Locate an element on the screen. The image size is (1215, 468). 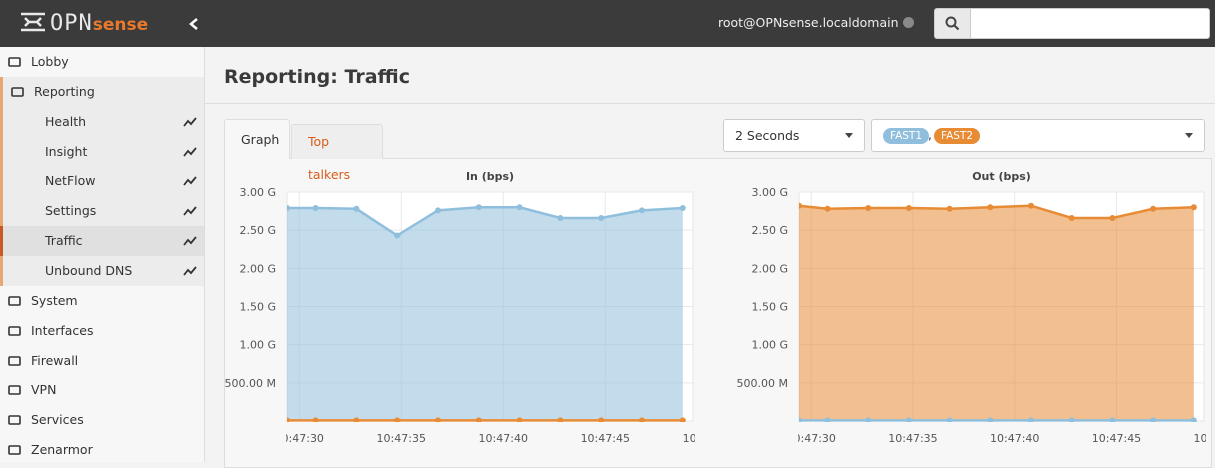
menu-item: Interfaces is located at coordinates (102, 331).